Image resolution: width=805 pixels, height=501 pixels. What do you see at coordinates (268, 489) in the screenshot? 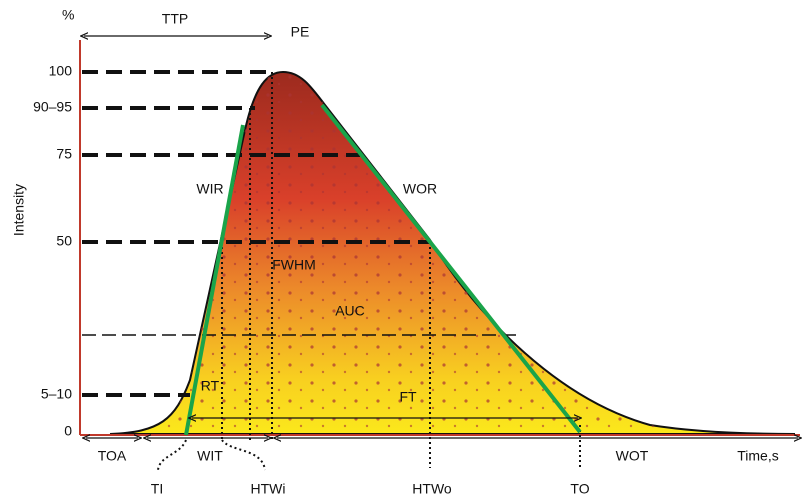
I see `label: HTWi` at bounding box center [268, 489].